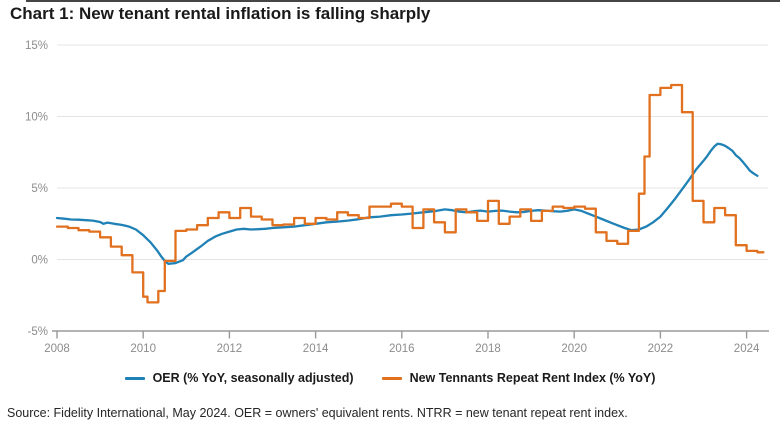 This screenshot has width=780, height=440. I want to click on ntrr-line-swatch, so click(391, 378).